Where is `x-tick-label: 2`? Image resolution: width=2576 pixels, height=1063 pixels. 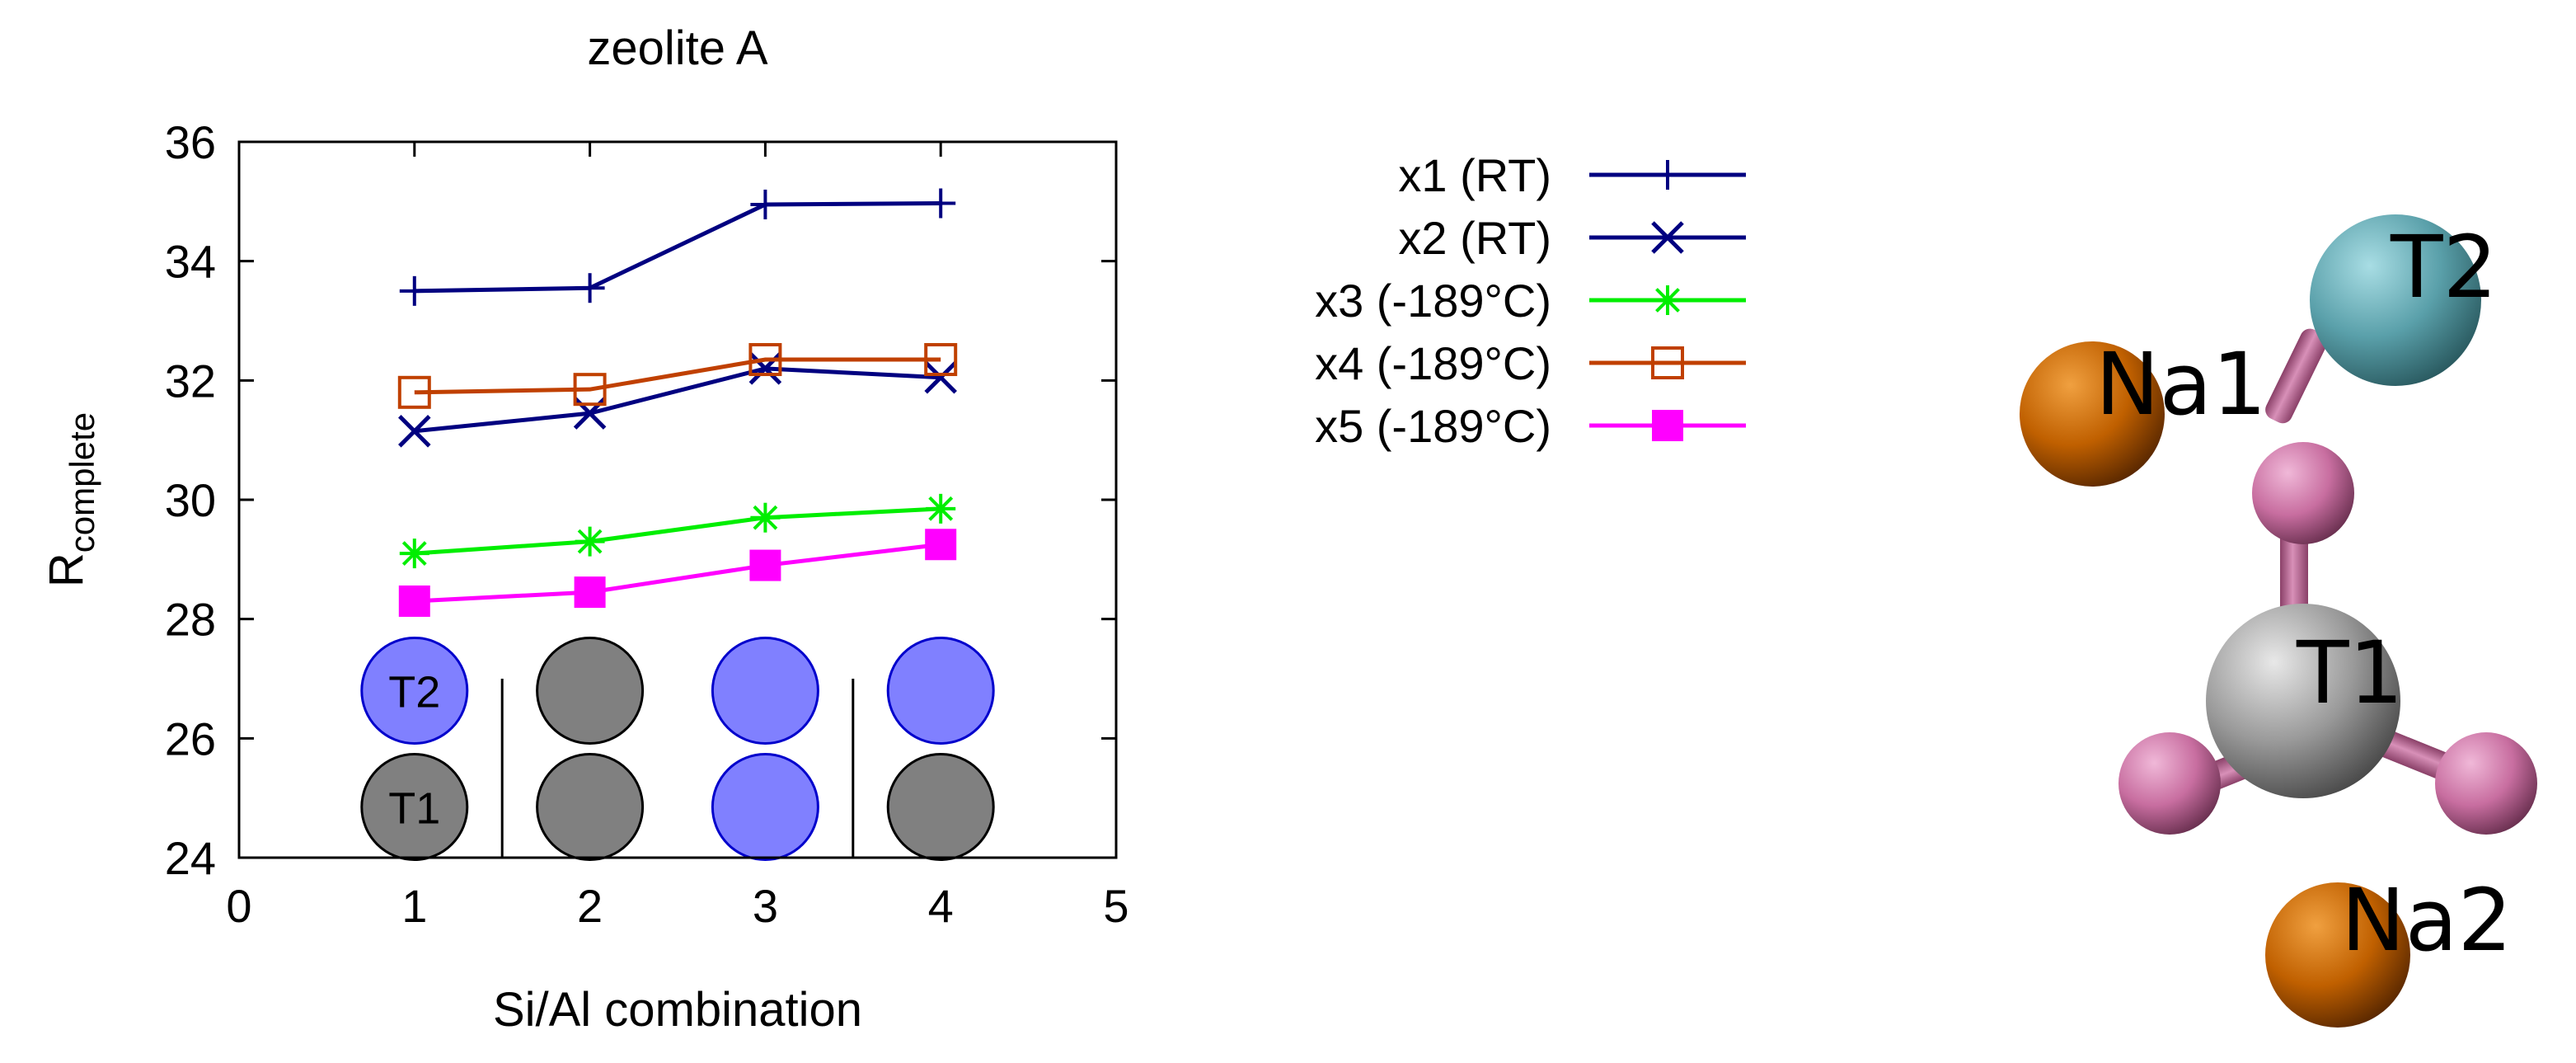 x-tick-label: 2 is located at coordinates (590, 906).